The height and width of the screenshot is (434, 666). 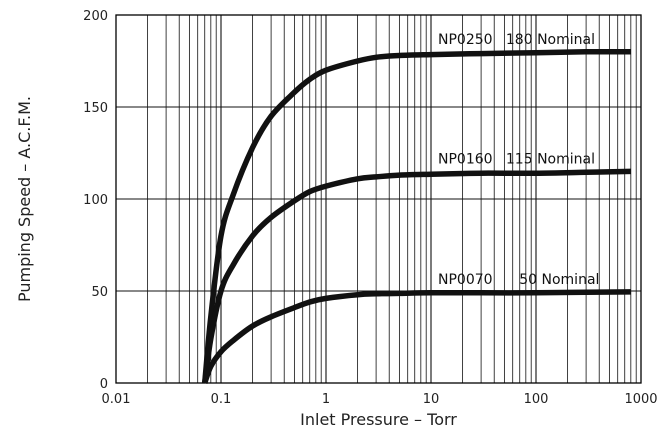 What do you see at coordinates (24, 199) in the screenshot?
I see `y-axis-title: Pumping Speed – A.C.F.M.` at bounding box center [24, 199].